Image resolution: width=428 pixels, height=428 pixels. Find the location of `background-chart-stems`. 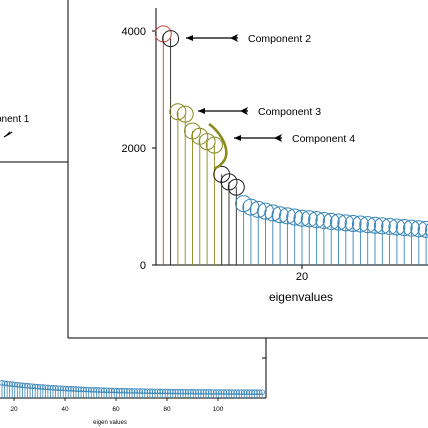

background-chart-stems is located at coordinates (132, 389).